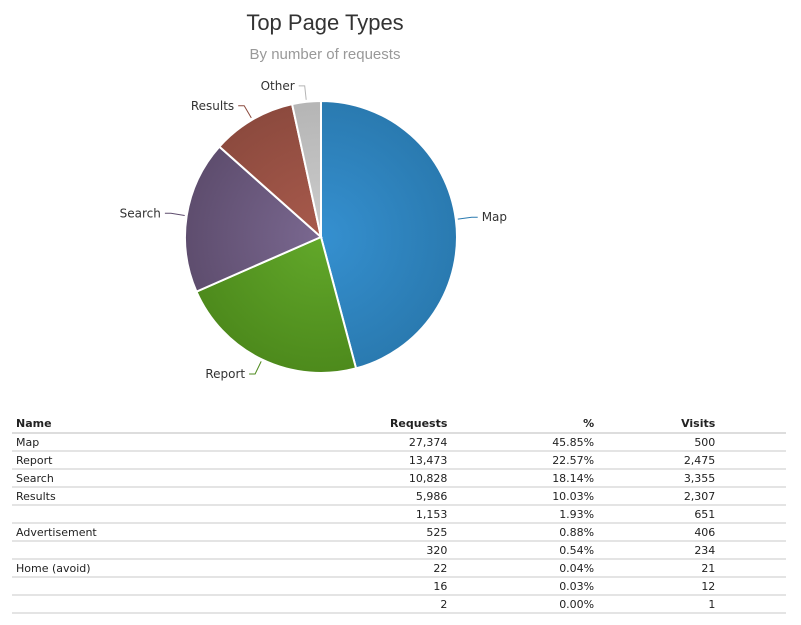  What do you see at coordinates (334, 586) in the screenshot?
I see `cell-requests: 16` at bounding box center [334, 586].